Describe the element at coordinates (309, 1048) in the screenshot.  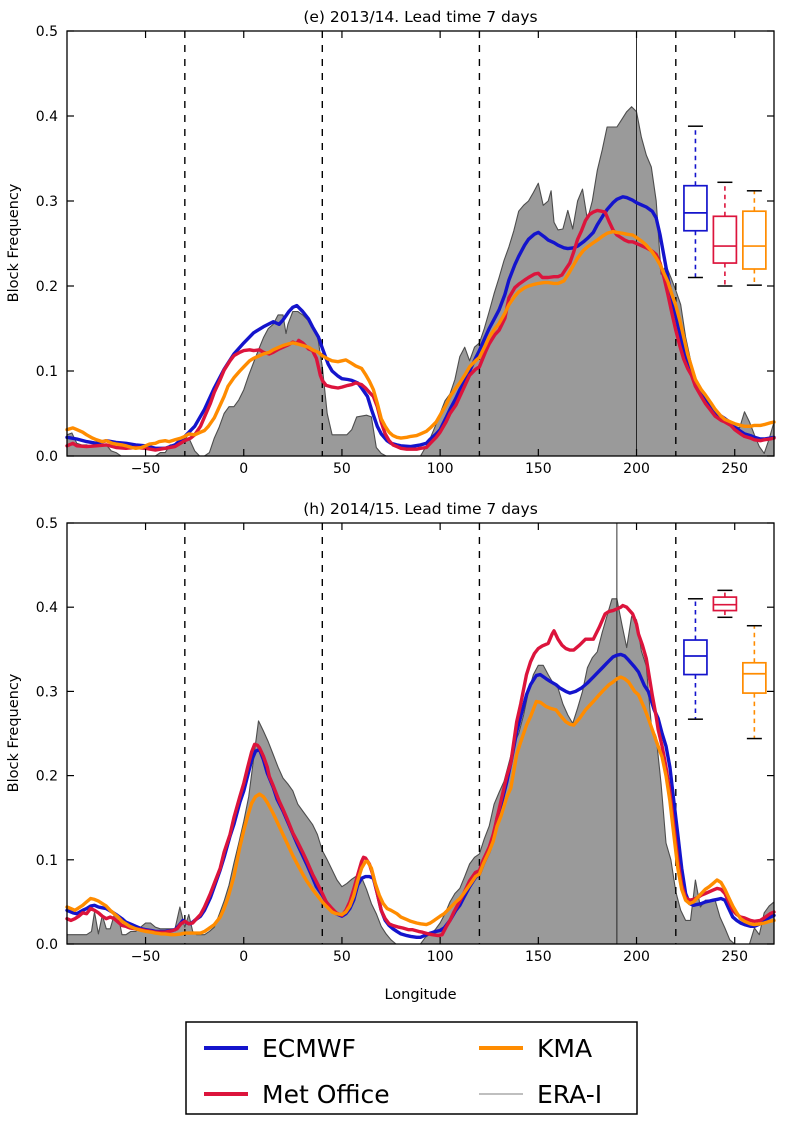
I see `legend-label: ECMWF` at that location.